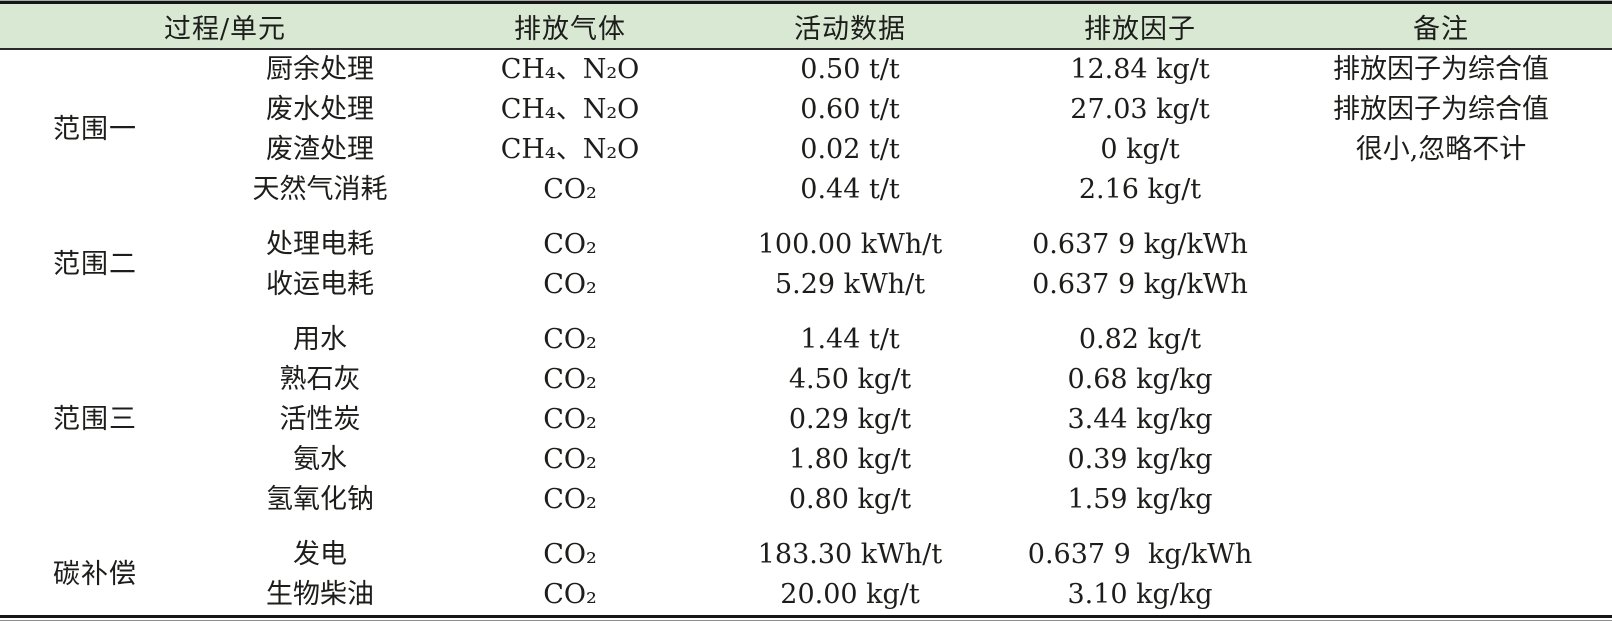 This screenshot has width=1612, height=626. Describe the element at coordinates (95, 129) in the screenshot. I see `group-label: 范围一` at that location.